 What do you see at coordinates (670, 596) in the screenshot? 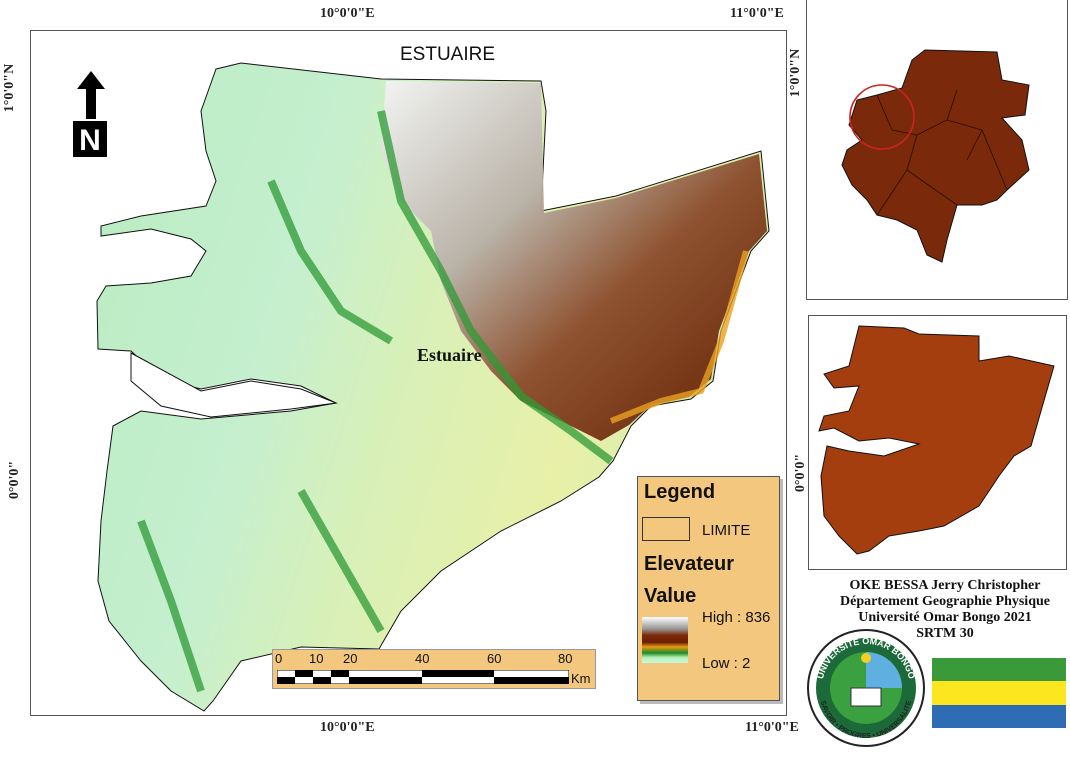
I see `value-label: Value` at bounding box center [670, 596].